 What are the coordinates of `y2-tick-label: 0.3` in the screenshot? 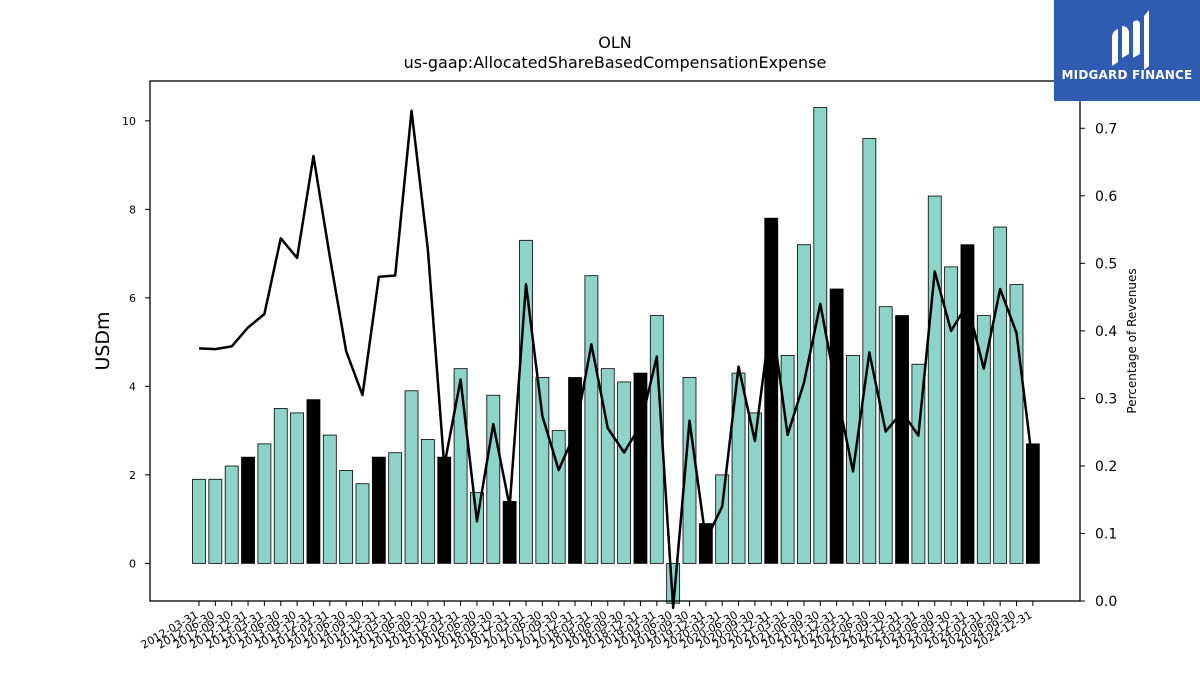 It's located at (1106, 399).